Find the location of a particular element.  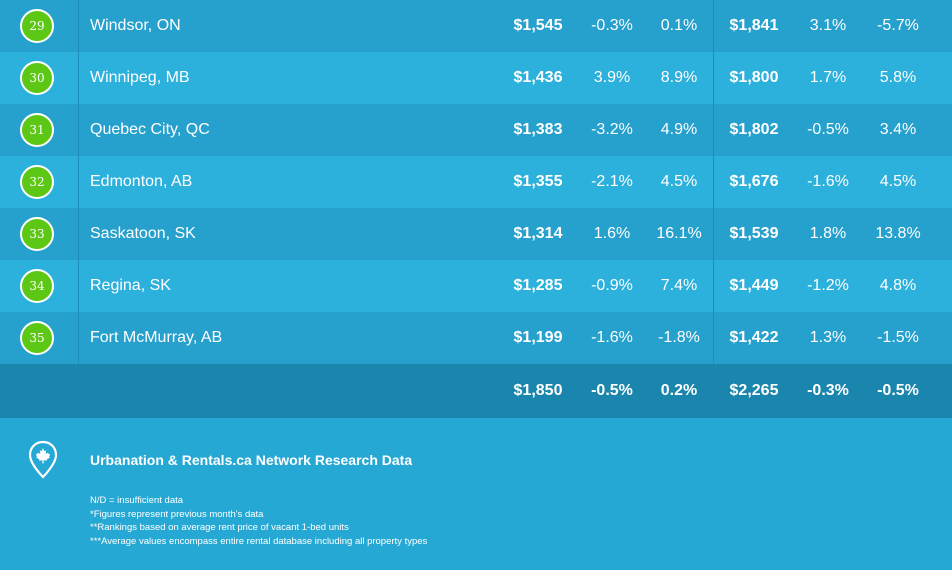

canada-maple-leaf-pin-icon is located at coordinates (43, 462).